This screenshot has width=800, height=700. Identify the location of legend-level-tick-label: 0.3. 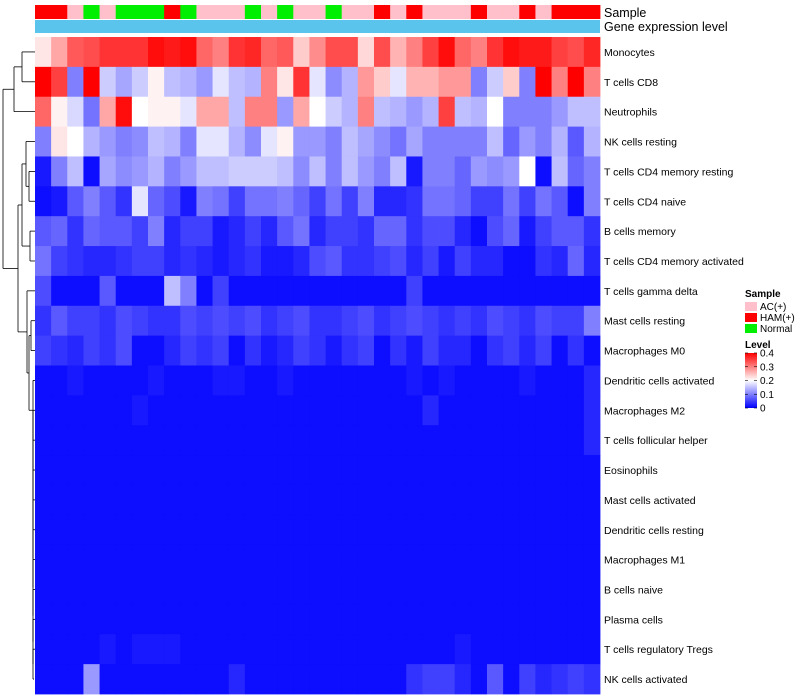
(767, 367).